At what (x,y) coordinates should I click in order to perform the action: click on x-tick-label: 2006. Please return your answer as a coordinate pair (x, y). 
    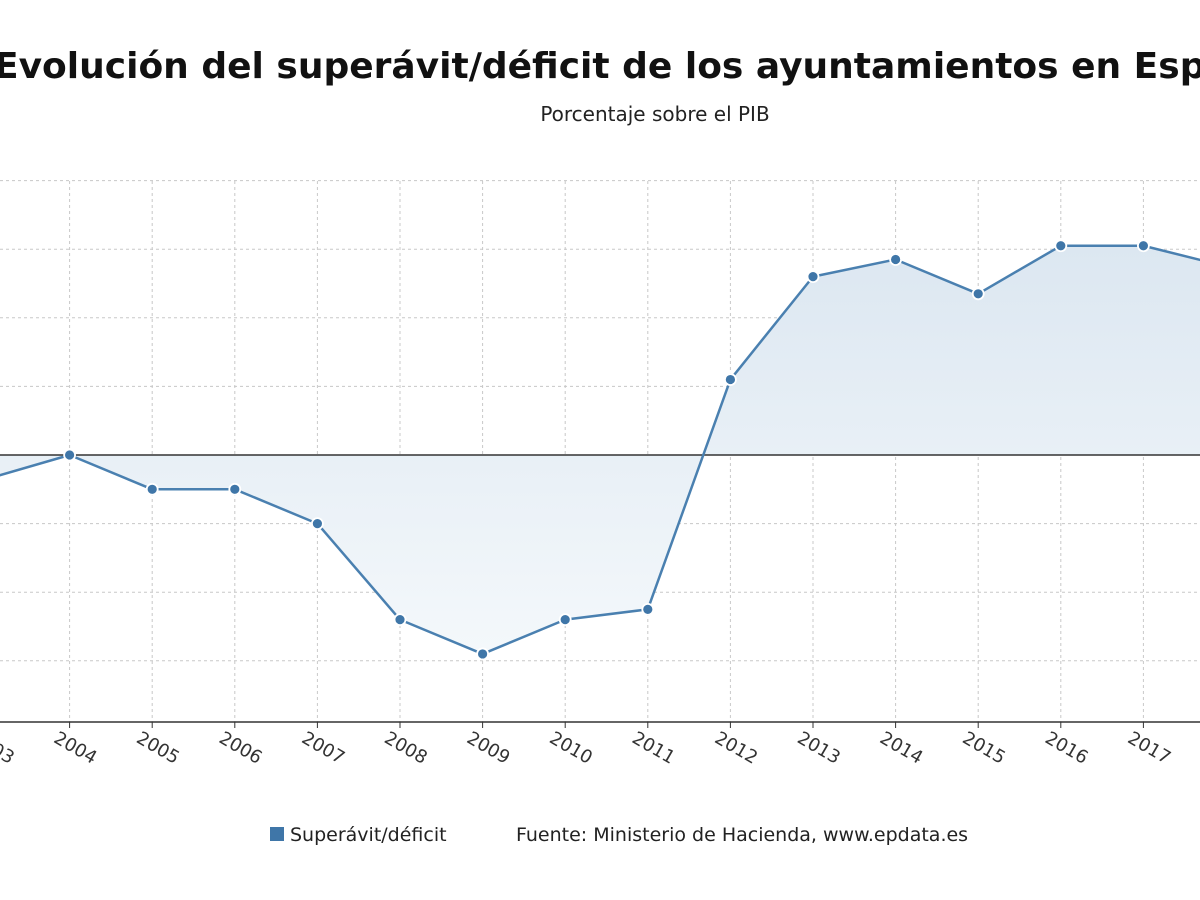
    Looking at the image, I should click on (240, 748).